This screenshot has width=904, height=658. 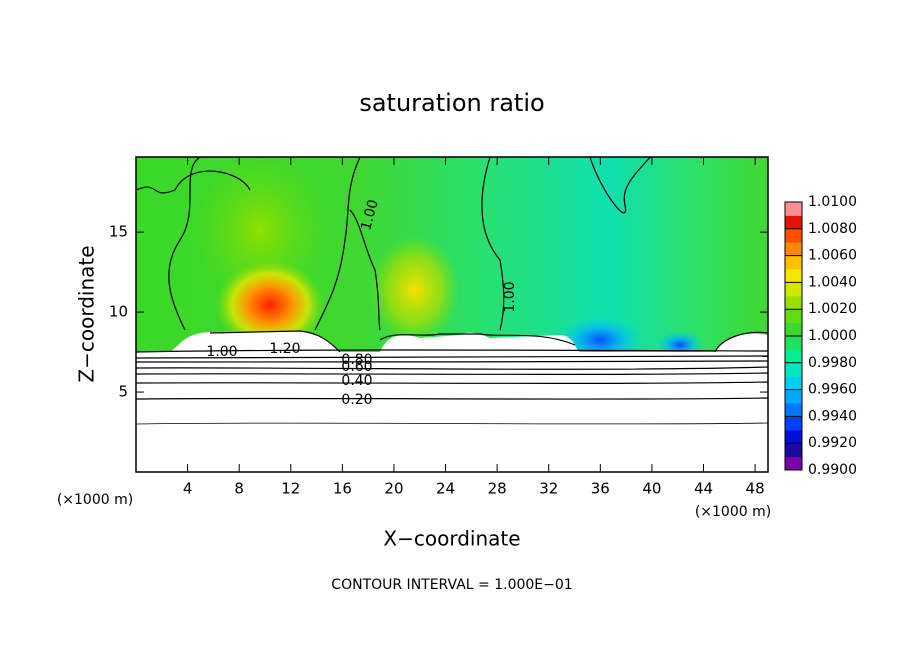 What do you see at coordinates (451, 103) in the screenshot?
I see `chart-title: saturation ratio` at bounding box center [451, 103].